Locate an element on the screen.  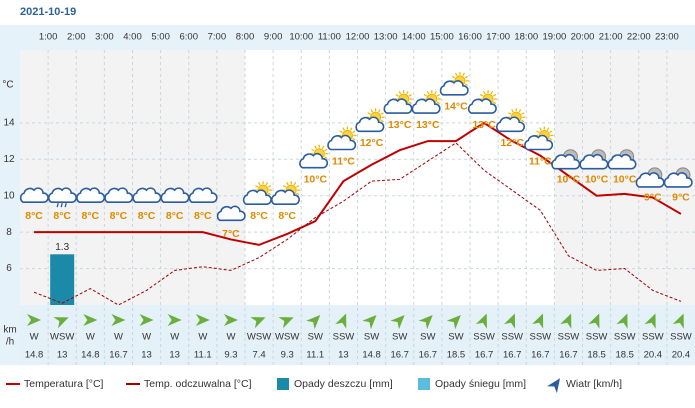
hour-label: 17:00 is located at coordinates (498, 37).